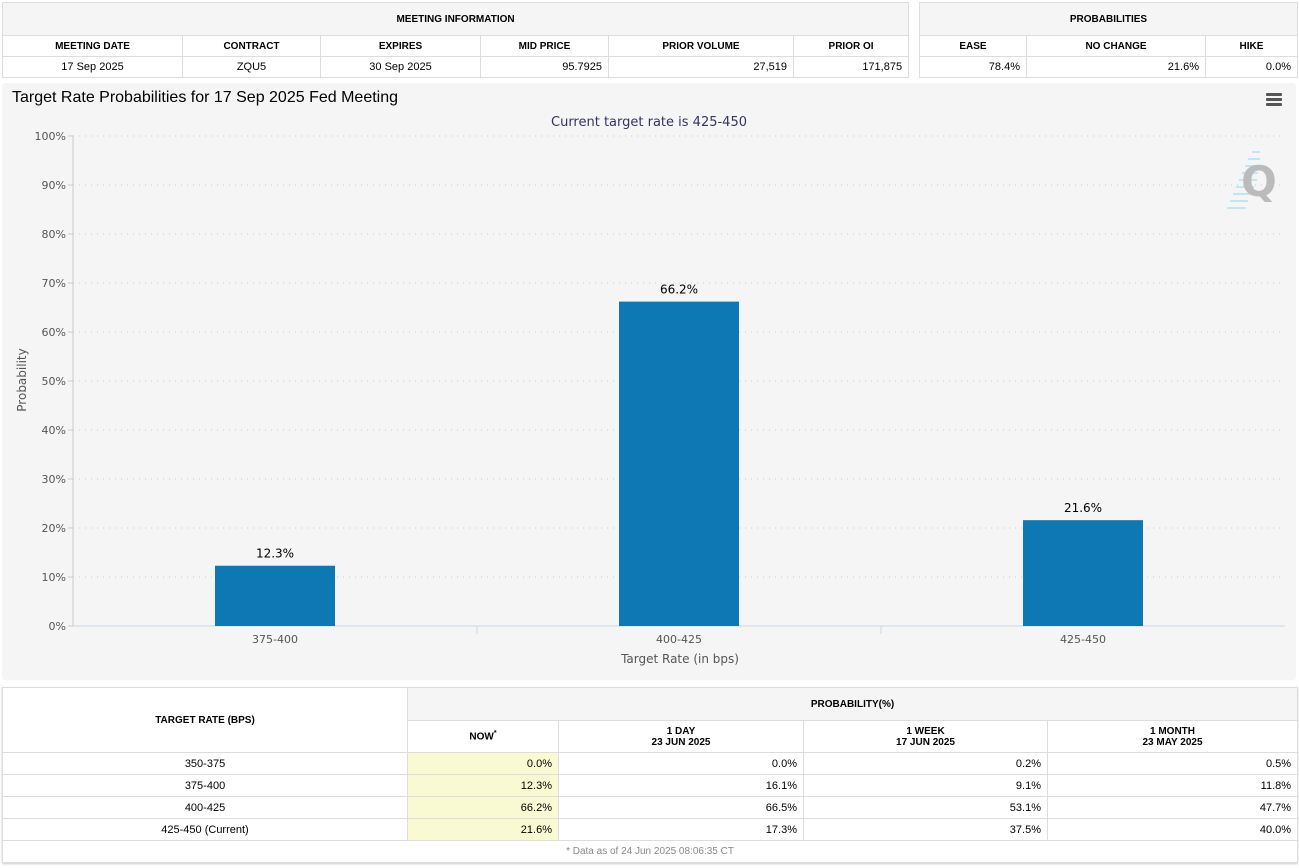  Describe the element at coordinates (483, 785) in the screenshot. I see `probability-cell: 12.3%` at that location.